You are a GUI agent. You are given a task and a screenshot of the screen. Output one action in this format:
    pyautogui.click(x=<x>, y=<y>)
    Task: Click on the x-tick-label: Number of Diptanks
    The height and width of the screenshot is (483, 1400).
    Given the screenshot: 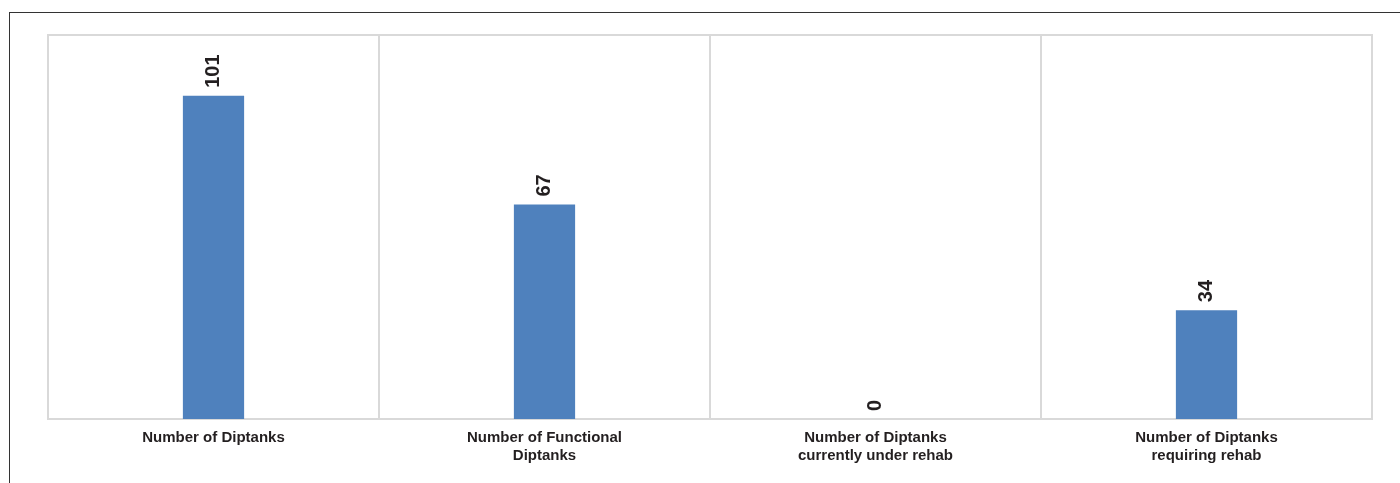 What is the action you would take?
    pyautogui.click(x=213, y=437)
    